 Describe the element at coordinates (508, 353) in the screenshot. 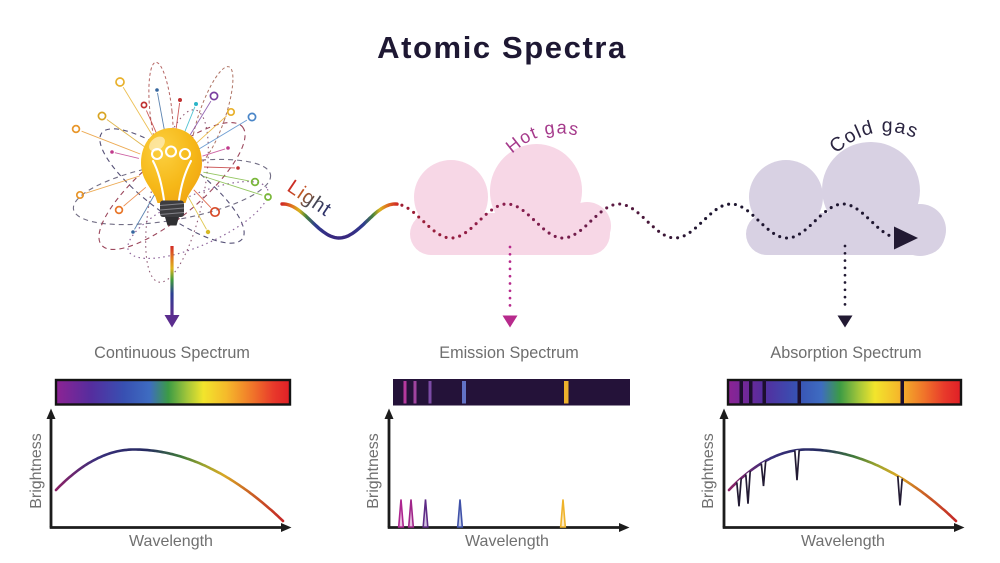

I see `svg-text: Emission Spectrum` at that location.